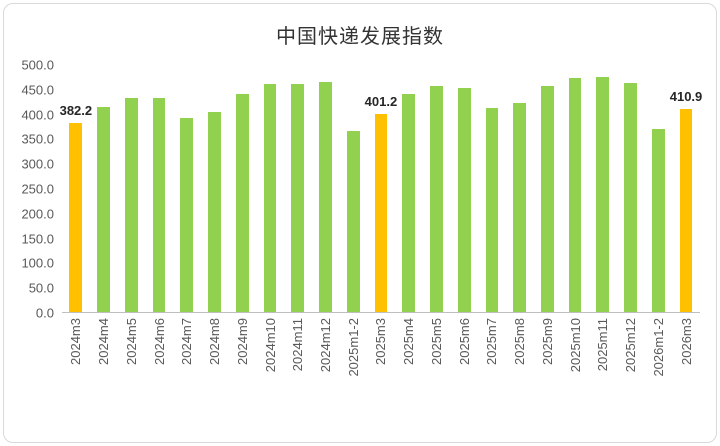  What do you see at coordinates (575, 194) in the screenshot?
I see `bar-2025m10` at bounding box center [575, 194].